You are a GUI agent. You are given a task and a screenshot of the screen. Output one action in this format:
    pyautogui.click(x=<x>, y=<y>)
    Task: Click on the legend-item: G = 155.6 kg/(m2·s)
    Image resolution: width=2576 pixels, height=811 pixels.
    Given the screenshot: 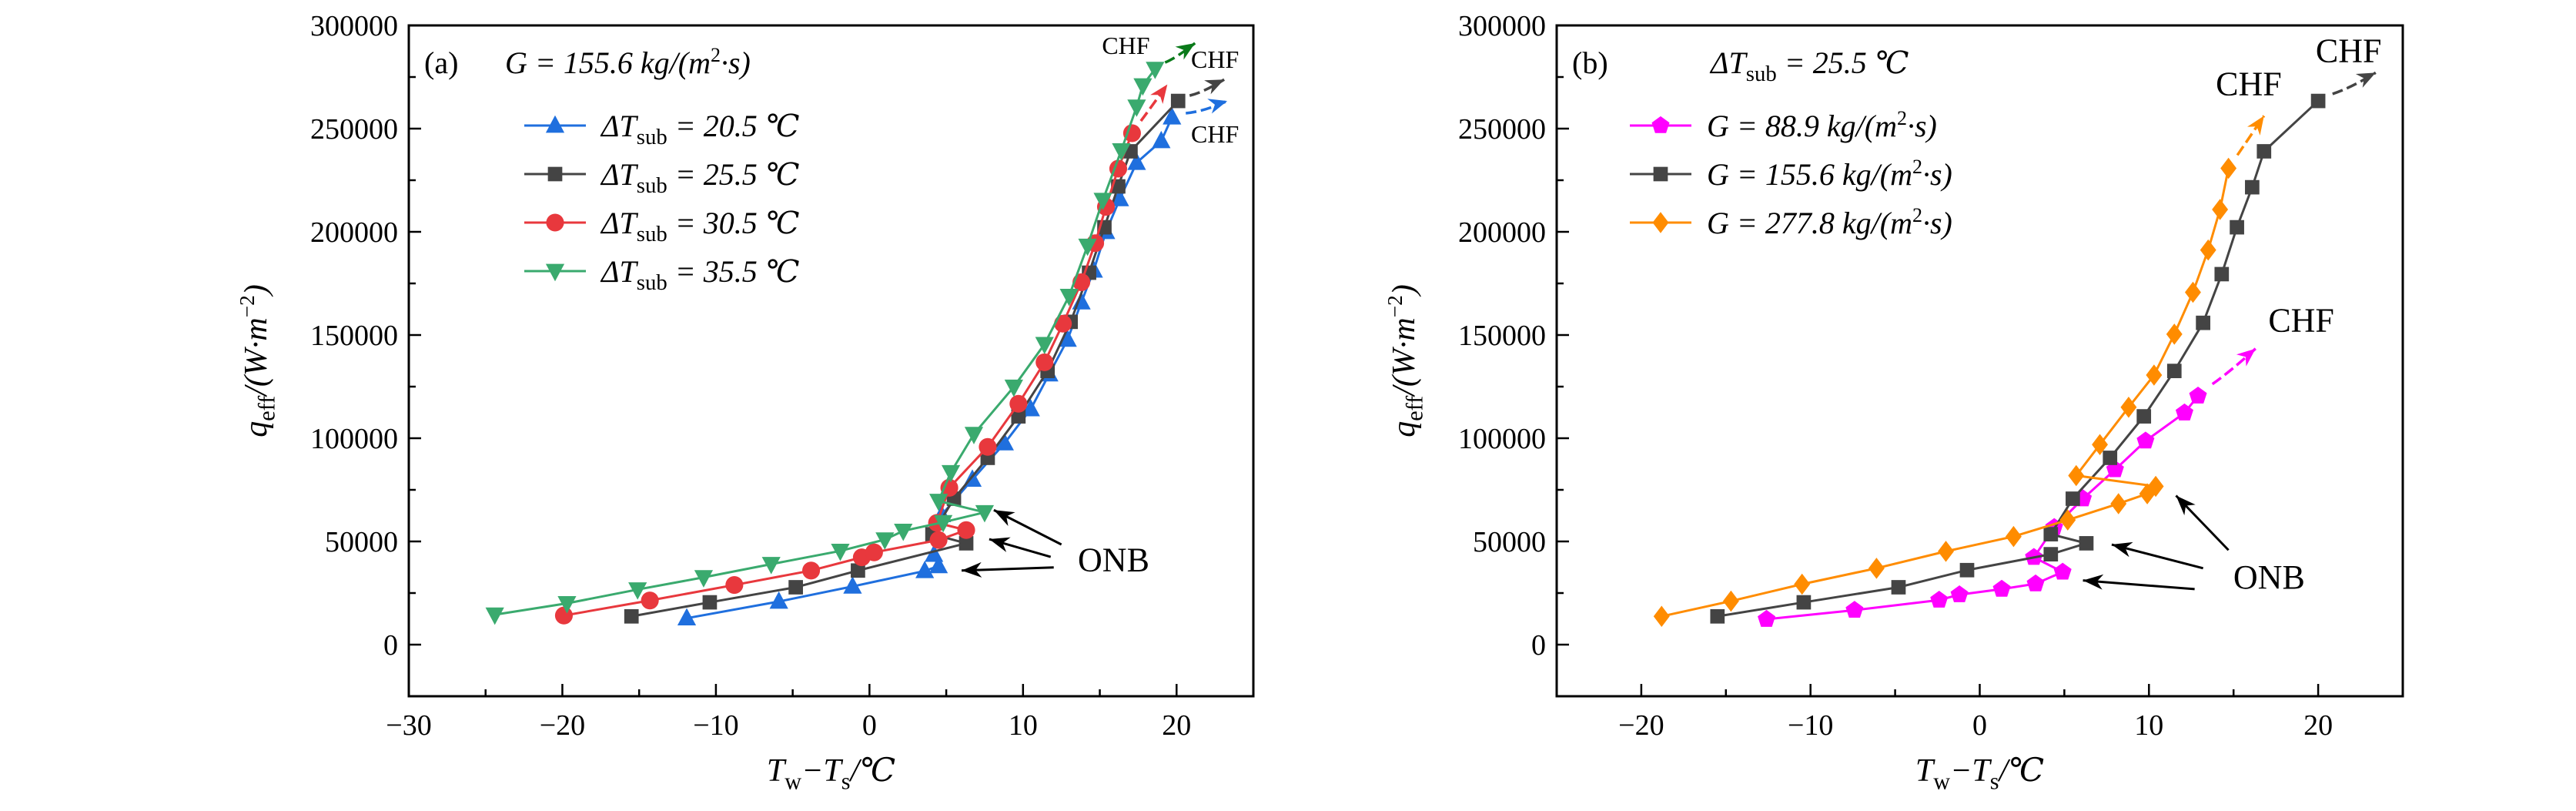 What is the action you would take?
    pyautogui.click(x=1791, y=174)
    